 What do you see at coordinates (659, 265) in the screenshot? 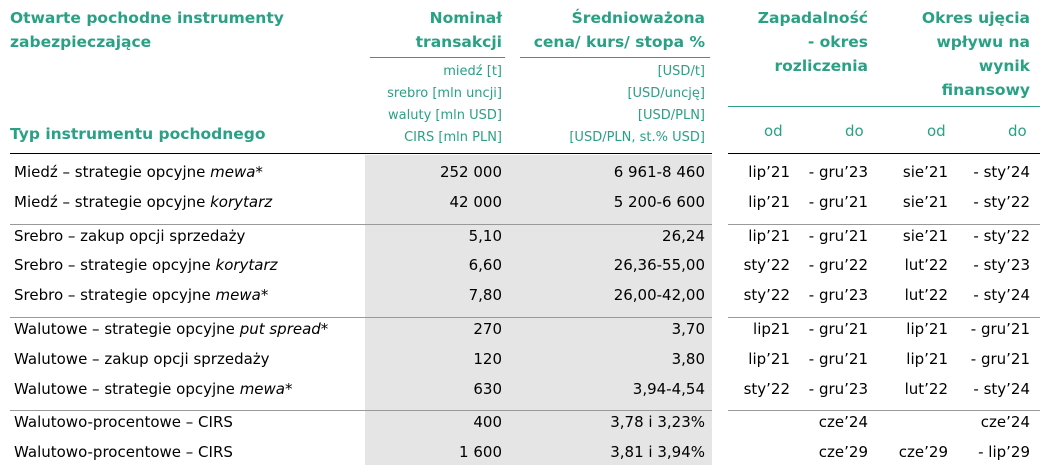
I see `price: 26,36-55,00` at bounding box center [659, 265].